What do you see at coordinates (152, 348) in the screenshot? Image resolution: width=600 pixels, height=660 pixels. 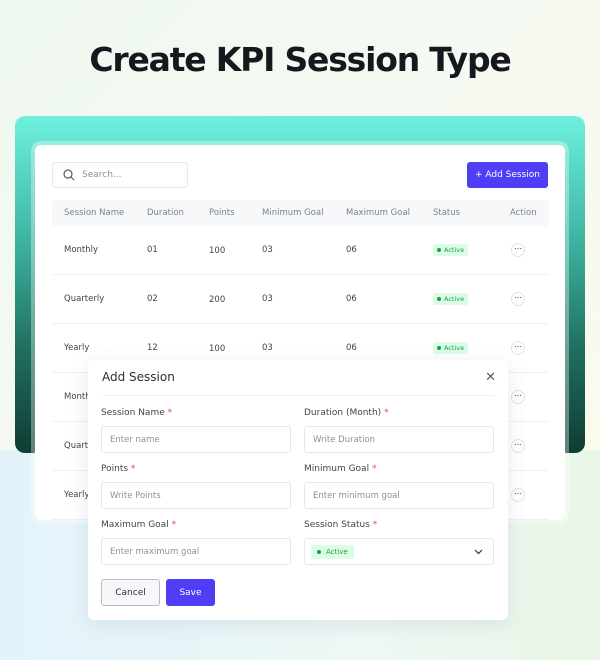 I see `table-cell: 12` at bounding box center [152, 348].